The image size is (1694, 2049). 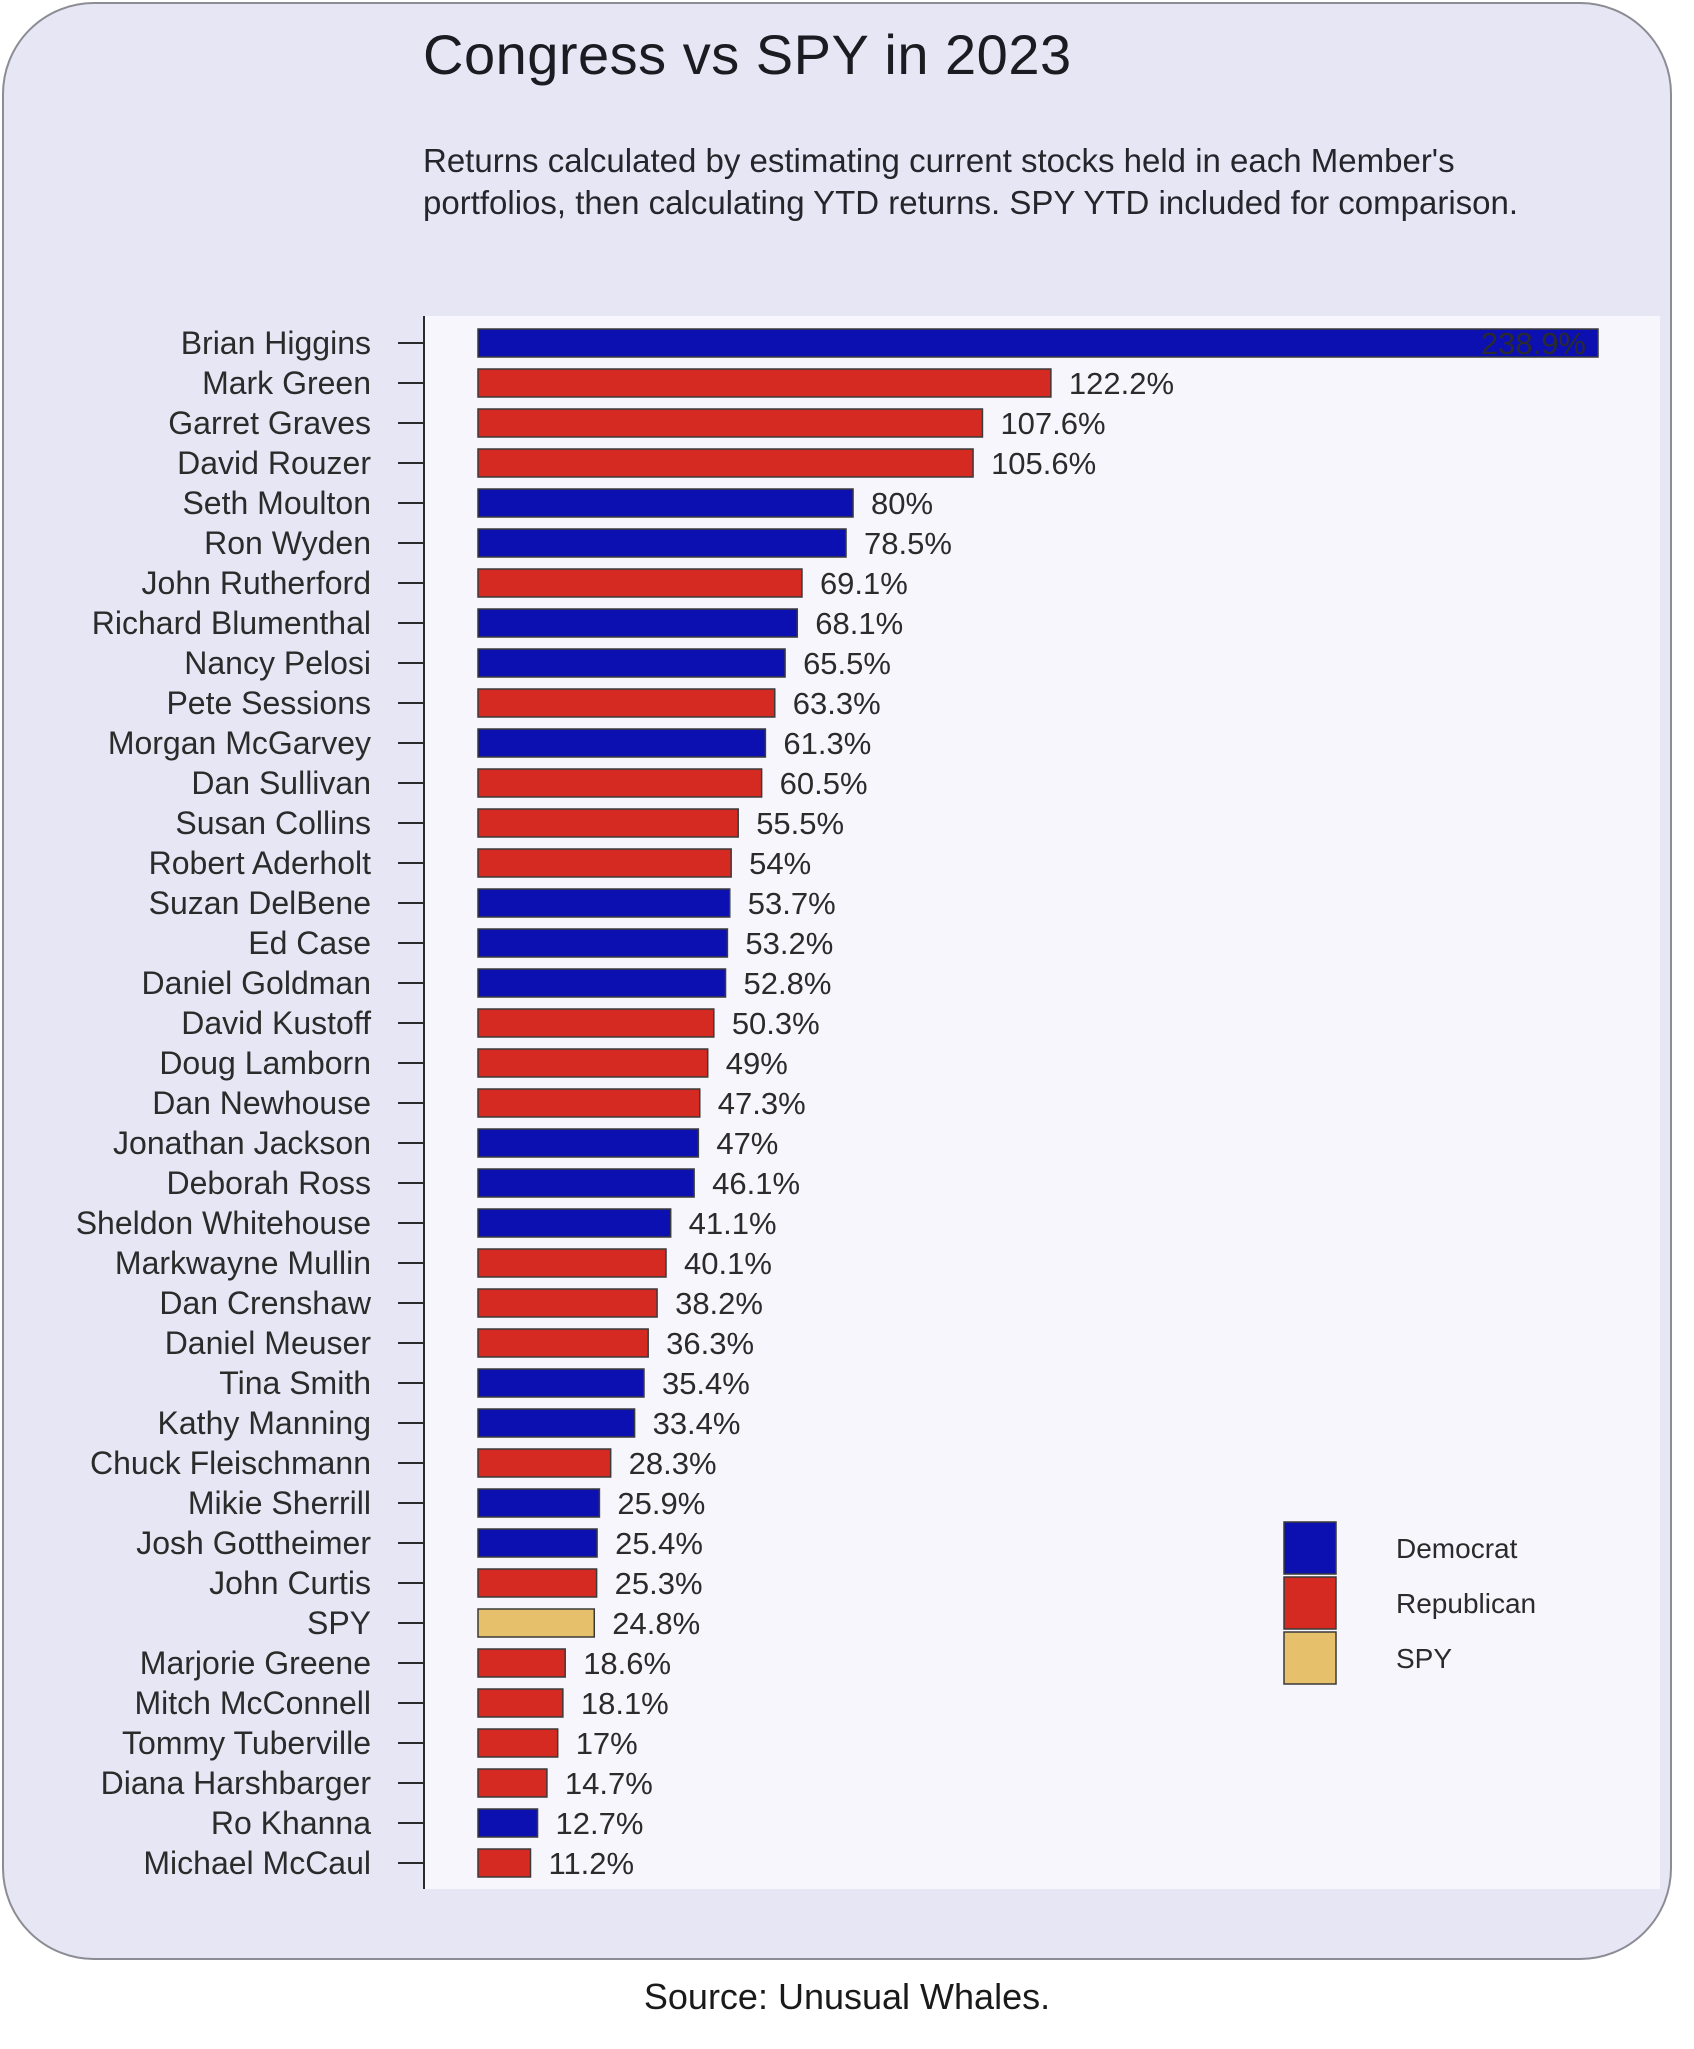 What do you see at coordinates (291, 1823) in the screenshot?
I see `y-tick-label: Ro Khanna` at bounding box center [291, 1823].